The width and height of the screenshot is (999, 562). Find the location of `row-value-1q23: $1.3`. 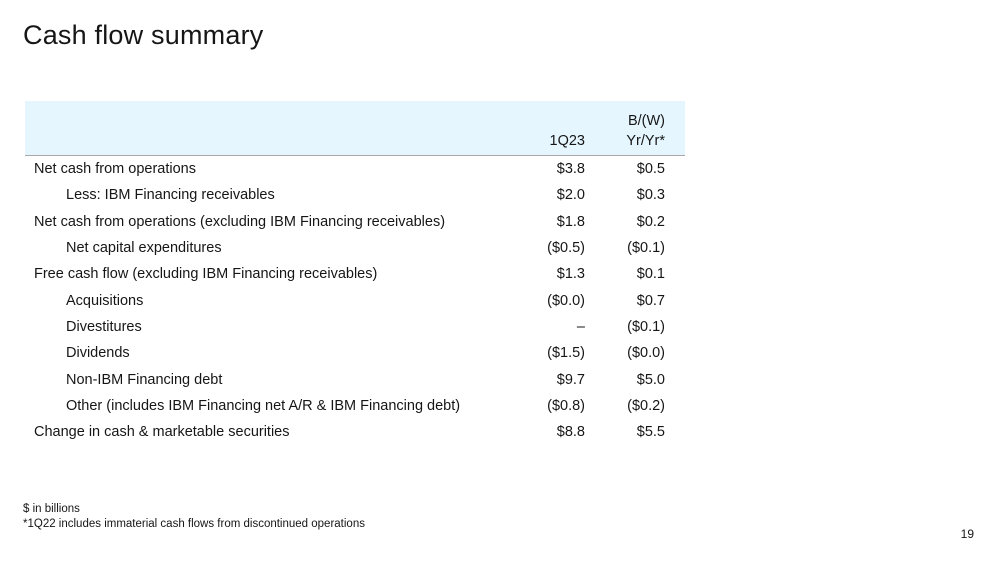

row-value-1q23: $1.3 is located at coordinates (570, 274).